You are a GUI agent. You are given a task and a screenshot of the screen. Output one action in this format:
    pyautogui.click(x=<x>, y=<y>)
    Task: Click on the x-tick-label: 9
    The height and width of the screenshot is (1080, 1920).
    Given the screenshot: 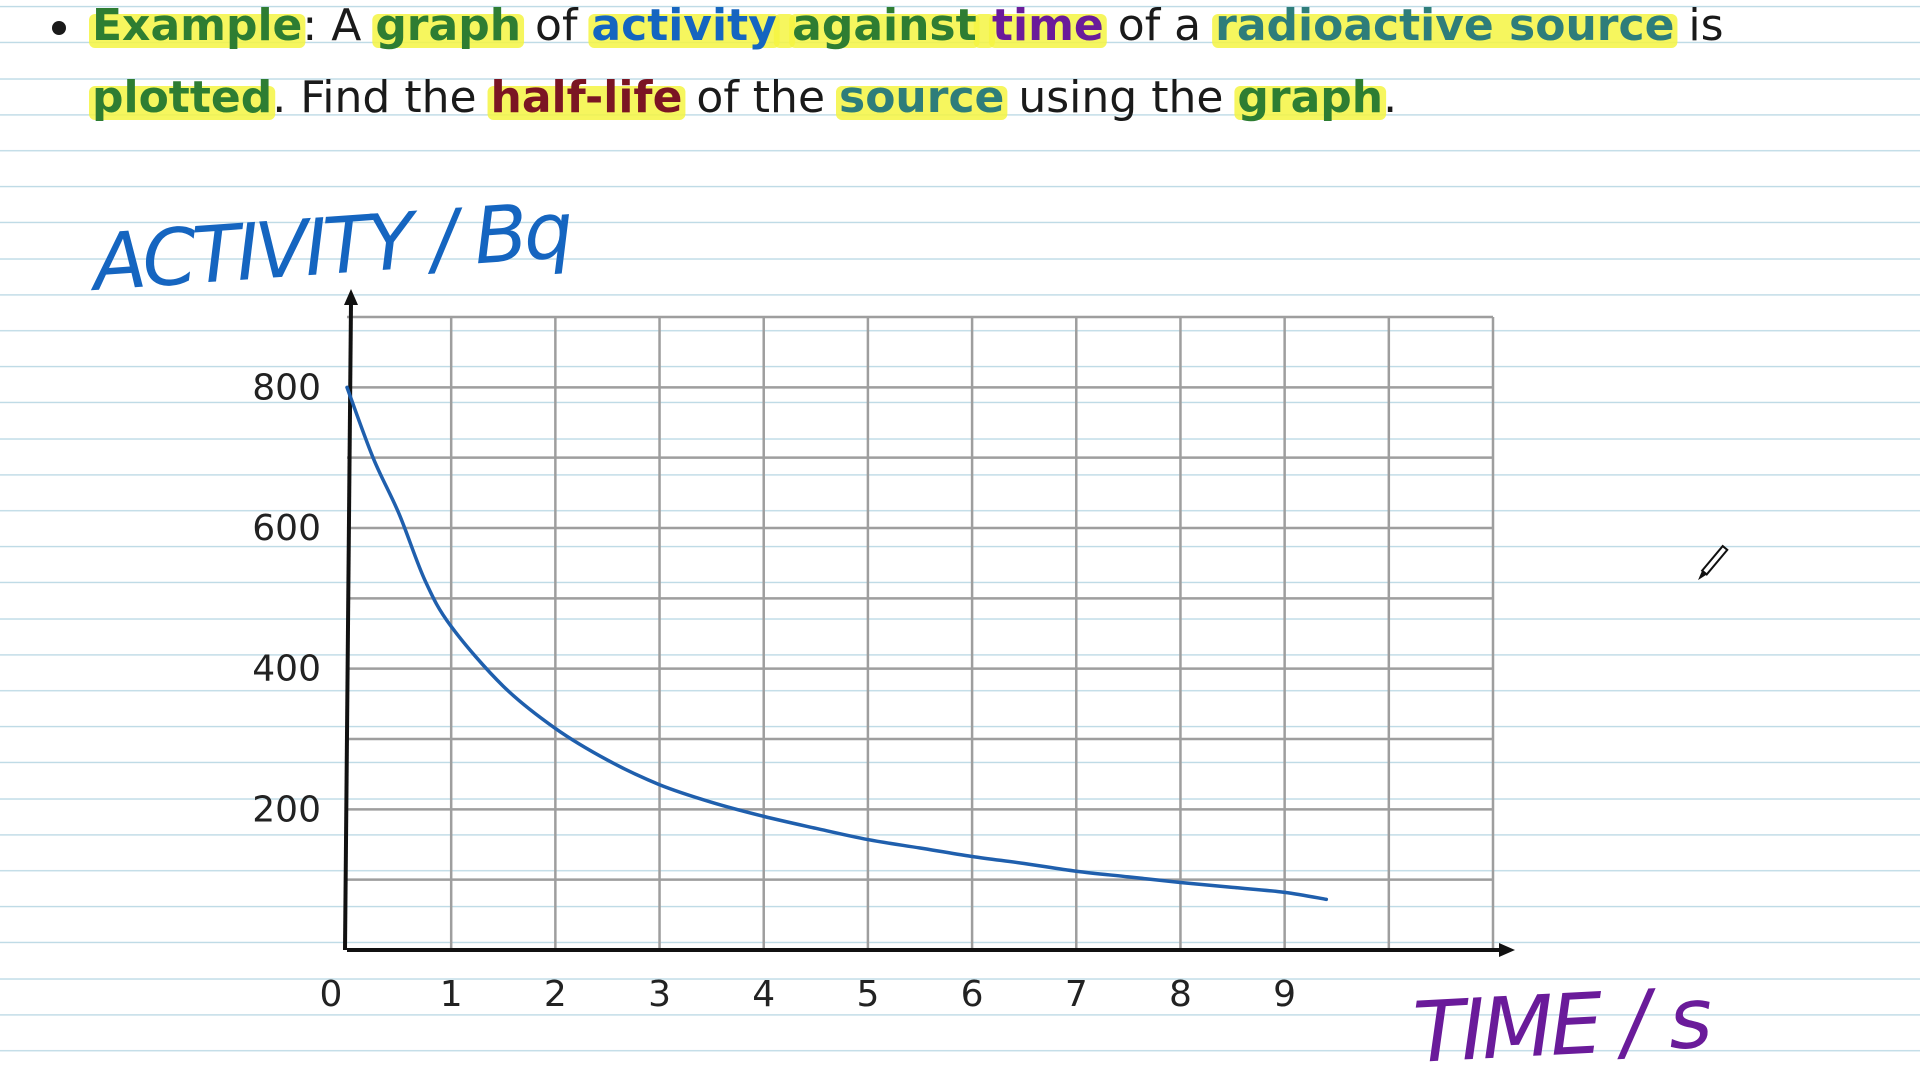 What is the action you would take?
    pyautogui.click(x=1284, y=994)
    